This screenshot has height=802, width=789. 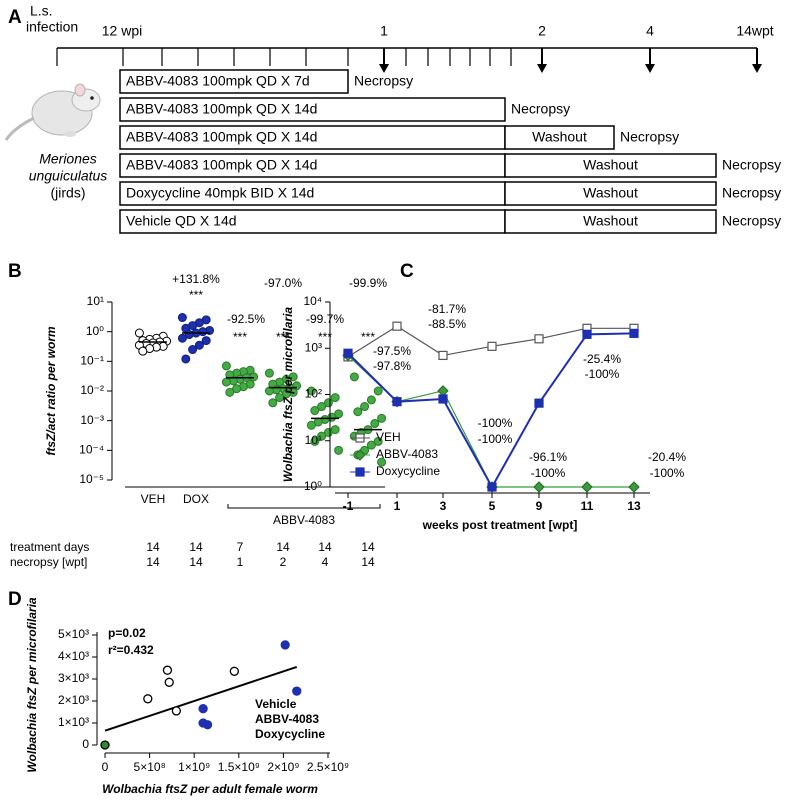 I want to click on table-cell: 1, so click(x=240, y=562).